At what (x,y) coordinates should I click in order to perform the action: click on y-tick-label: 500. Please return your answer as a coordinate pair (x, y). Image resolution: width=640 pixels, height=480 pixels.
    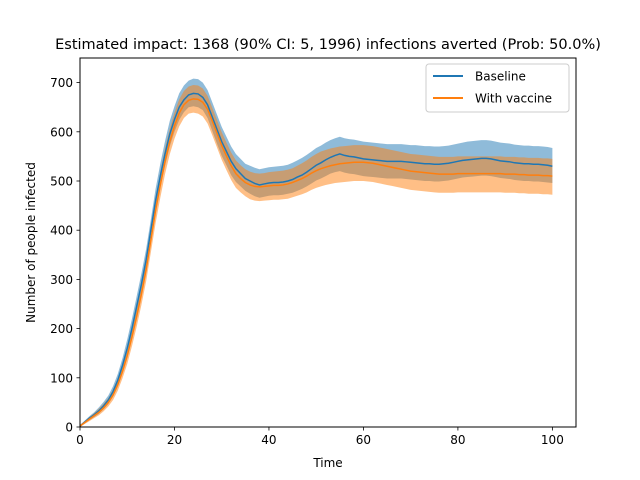
    Looking at the image, I should click on (61, 182).